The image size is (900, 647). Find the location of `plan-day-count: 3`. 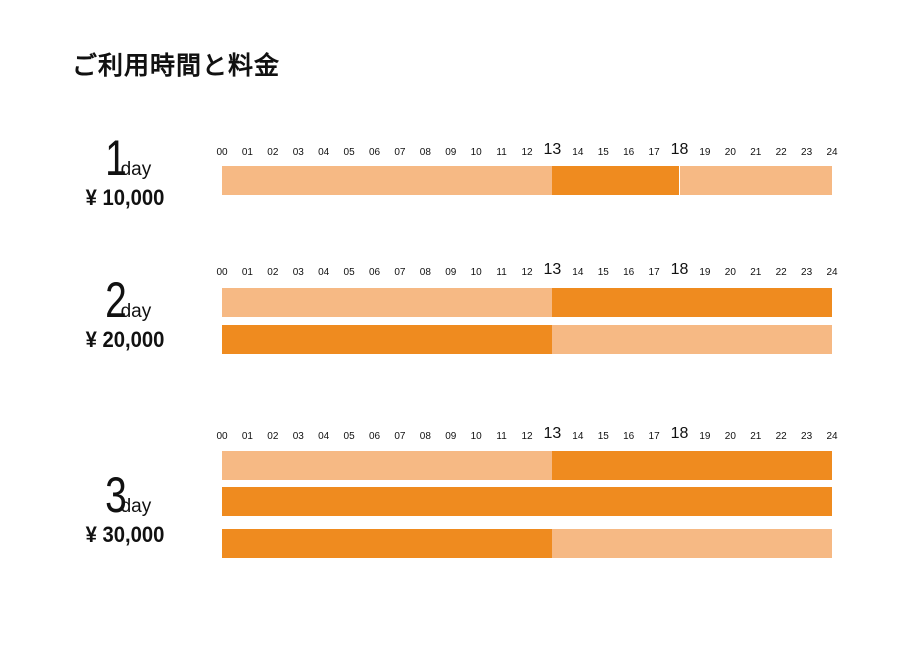

plan-day-count: 3 is located at coordinates (115, 495).